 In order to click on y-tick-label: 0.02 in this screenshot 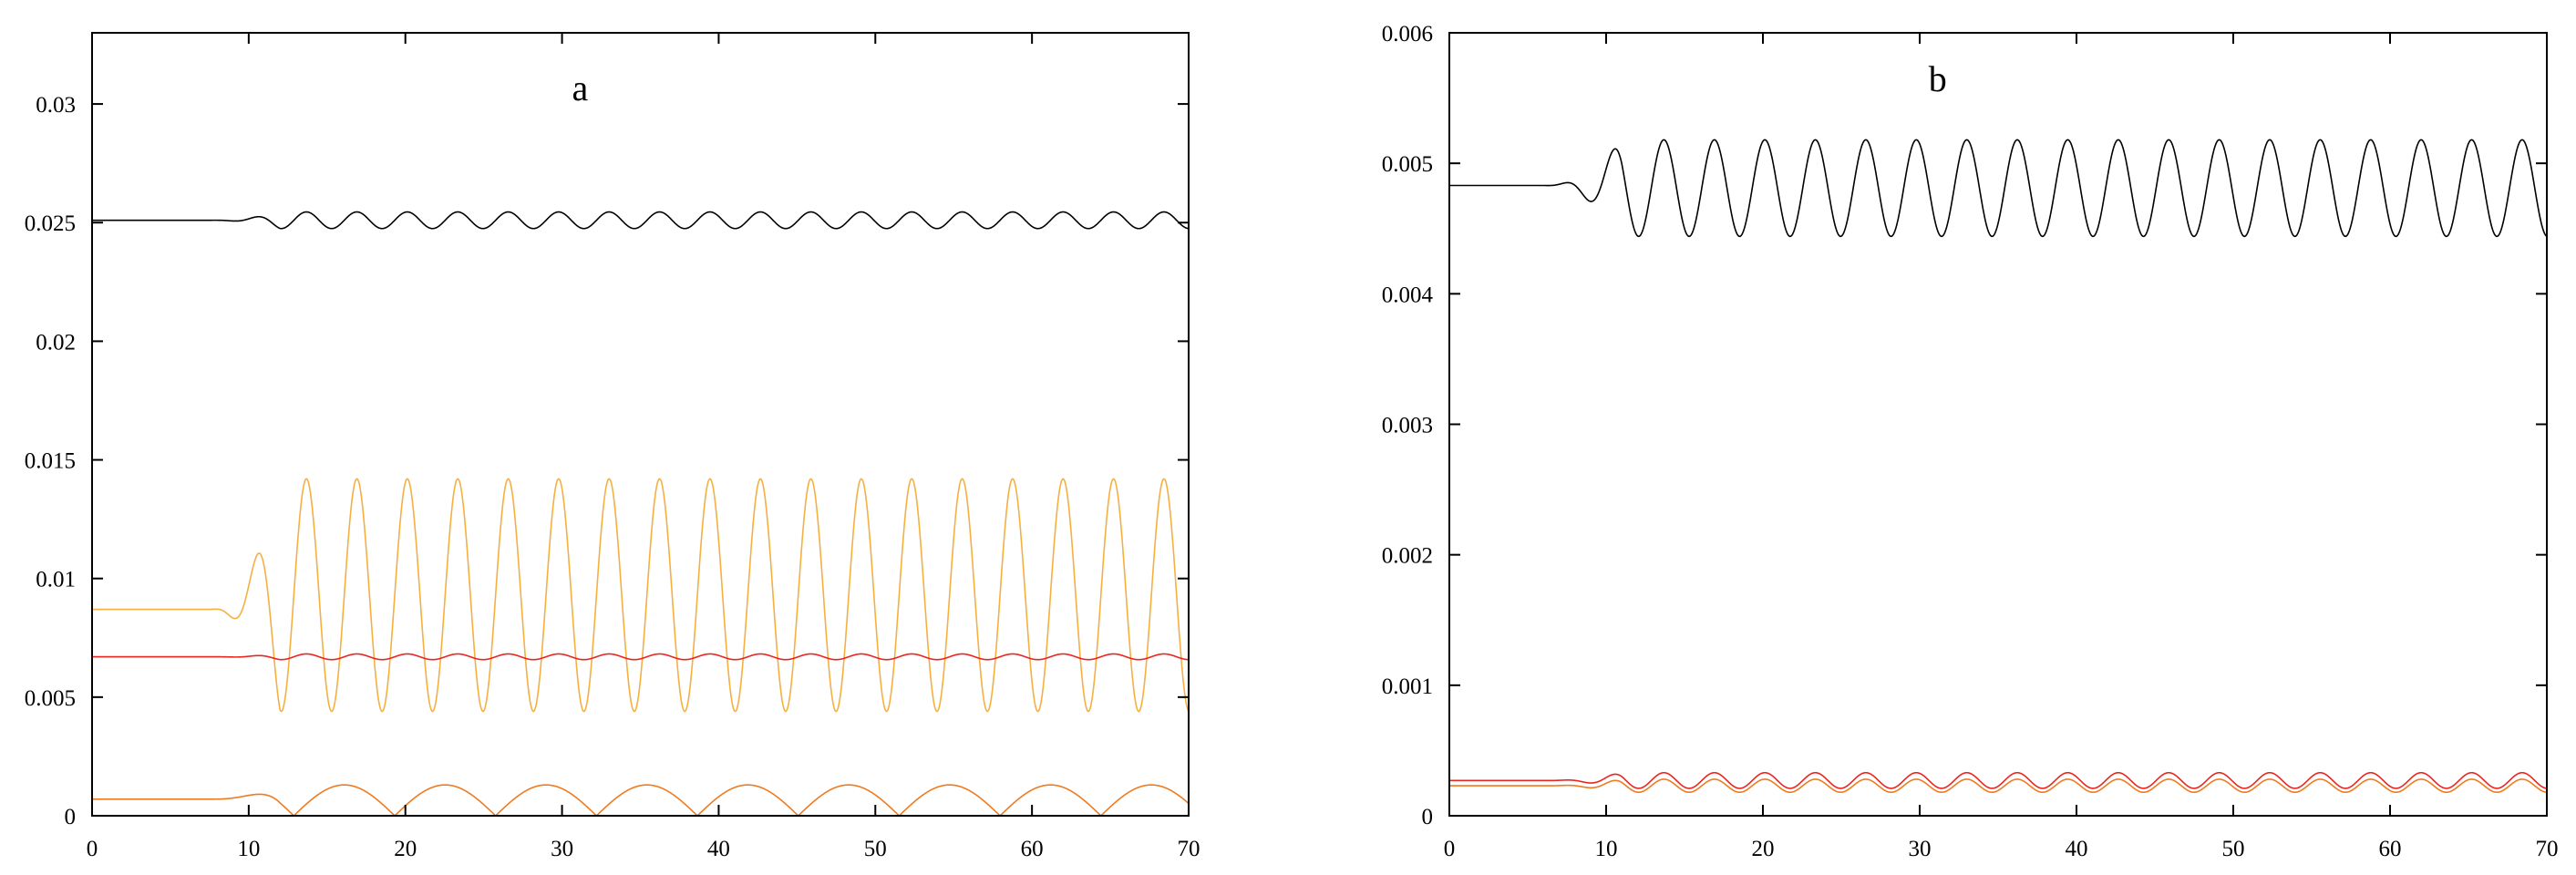, I will do `click(56, 343)`.